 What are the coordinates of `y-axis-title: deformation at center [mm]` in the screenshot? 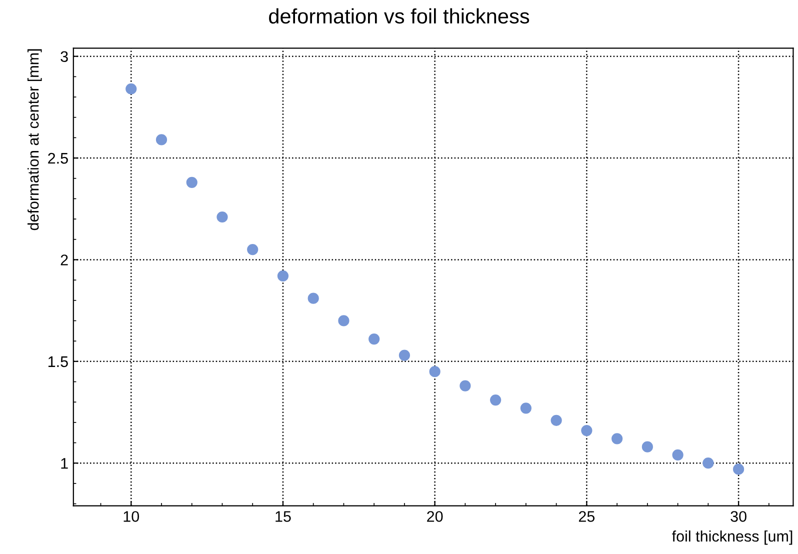 It's located at (35, 139).